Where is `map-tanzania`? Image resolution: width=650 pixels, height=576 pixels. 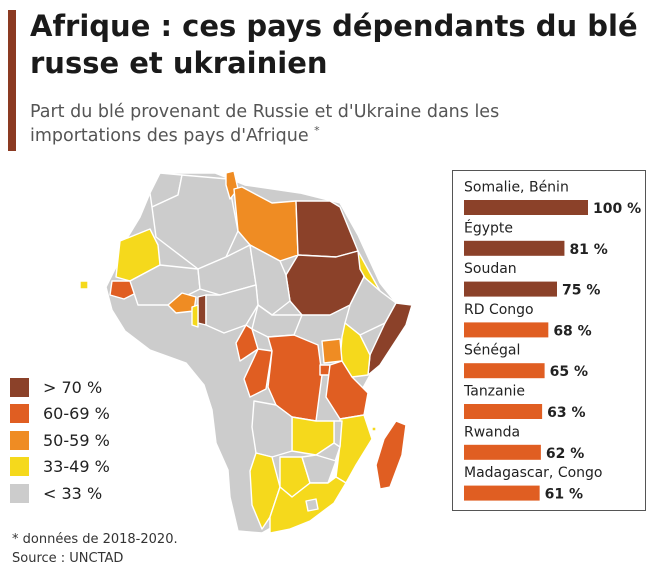 map-tanzania is located at coordinates (347, 390).